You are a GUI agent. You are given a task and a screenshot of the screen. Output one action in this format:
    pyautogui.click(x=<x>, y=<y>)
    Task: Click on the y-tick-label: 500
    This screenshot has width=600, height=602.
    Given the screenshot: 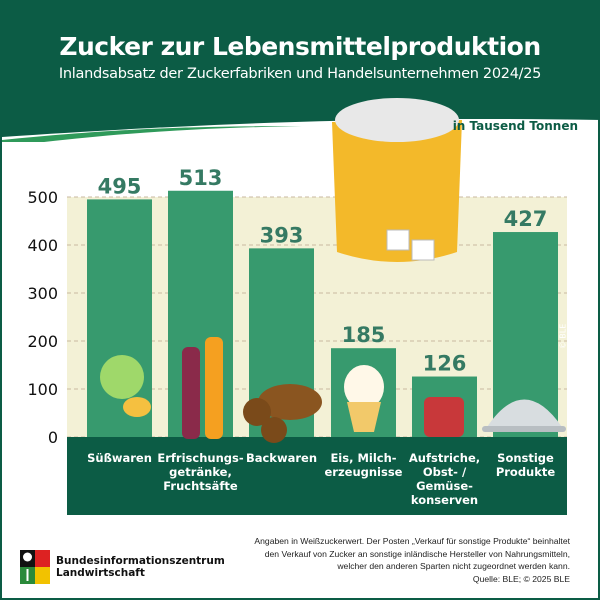 What is the action you would take?
    pyautogui.click(x=42, y=197)
    